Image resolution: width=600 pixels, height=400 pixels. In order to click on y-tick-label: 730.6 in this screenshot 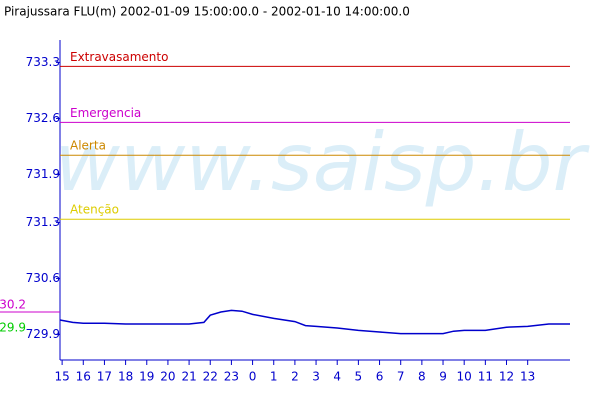, I will do `click(43, 278)`.